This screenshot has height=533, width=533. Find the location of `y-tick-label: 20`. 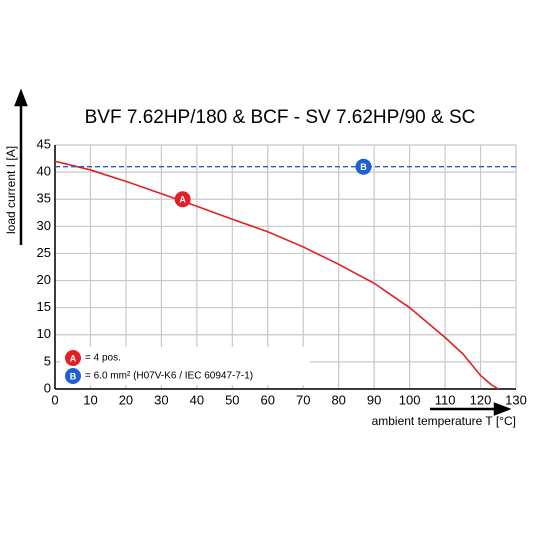

y-tick-label: 20 is located at coordinates (44, 279).